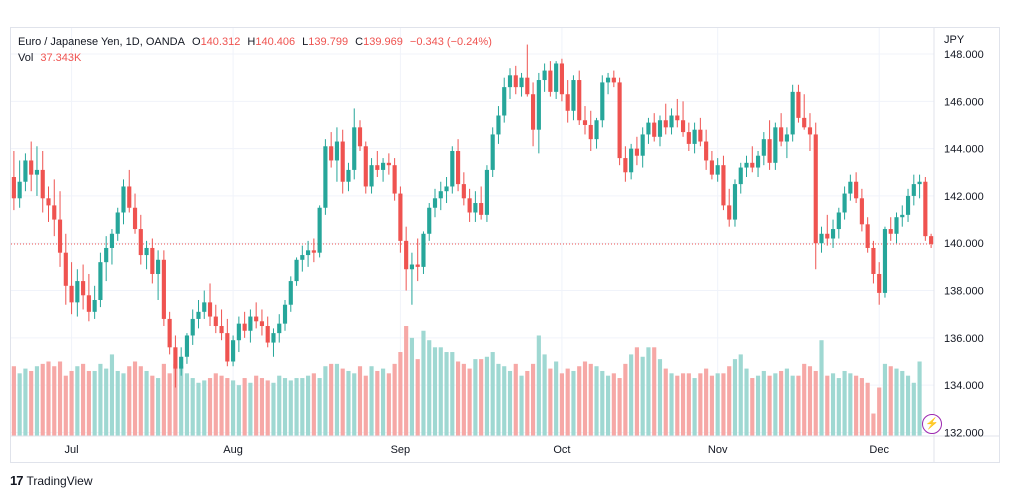  I want to click on price-tick-label: 142.000, so click(964, 197).